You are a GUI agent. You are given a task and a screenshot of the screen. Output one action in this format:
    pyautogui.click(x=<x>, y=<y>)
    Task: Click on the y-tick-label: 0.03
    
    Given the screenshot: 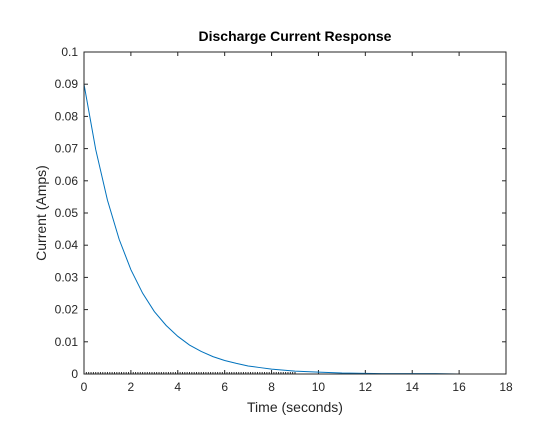 What is the action you would take?
    pyautogui.click(x=67, y=277)
    